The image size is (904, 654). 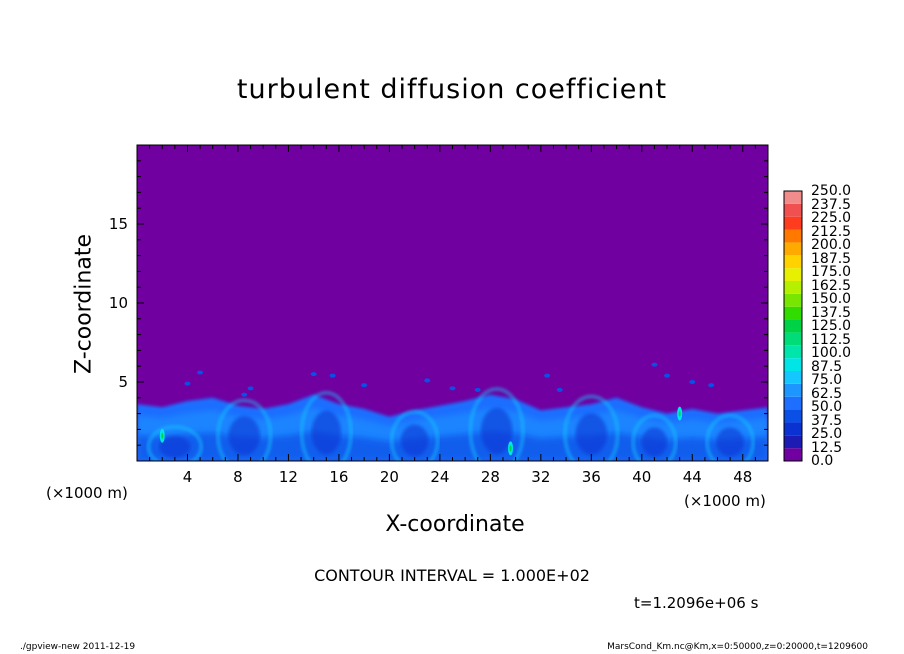 What do you see at coordinates (87, 493) in the screenshot?
I see `y-axis-unit: (×1000 m)` at bounding box center [87, 493].